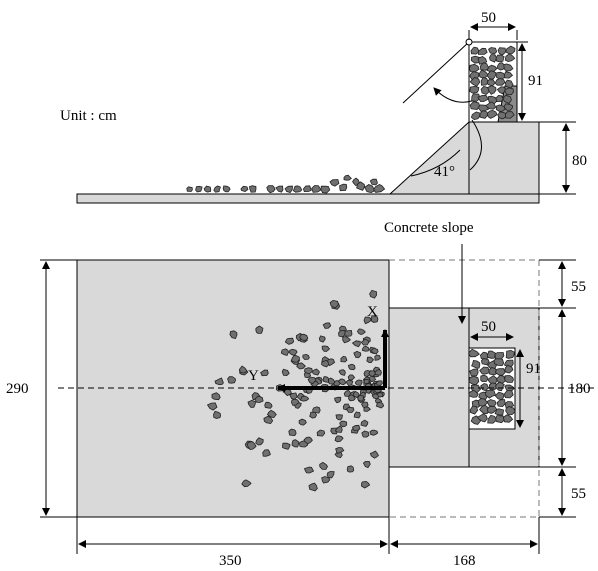 This screenshot has height=571, width=598. What do you see at coordinates (488, 18) in the screenshot?
I see `box-width-side-label: 50` at bounding box center [488, 18].